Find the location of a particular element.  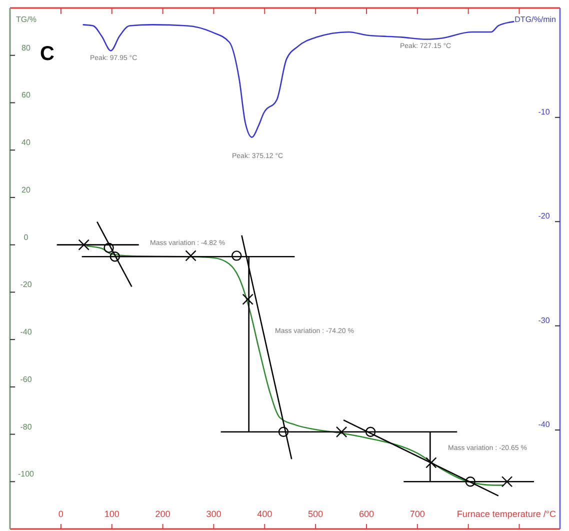

x-tick-label: 700 is located at coordinates (417, 514).